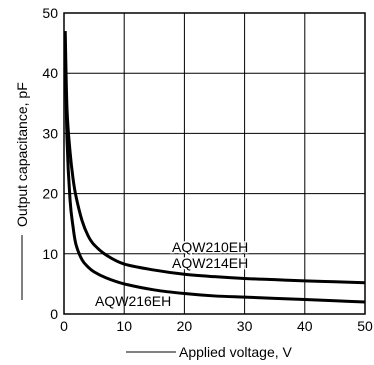  I want to click on x-tick-label-0: 0, so click(64, 326).